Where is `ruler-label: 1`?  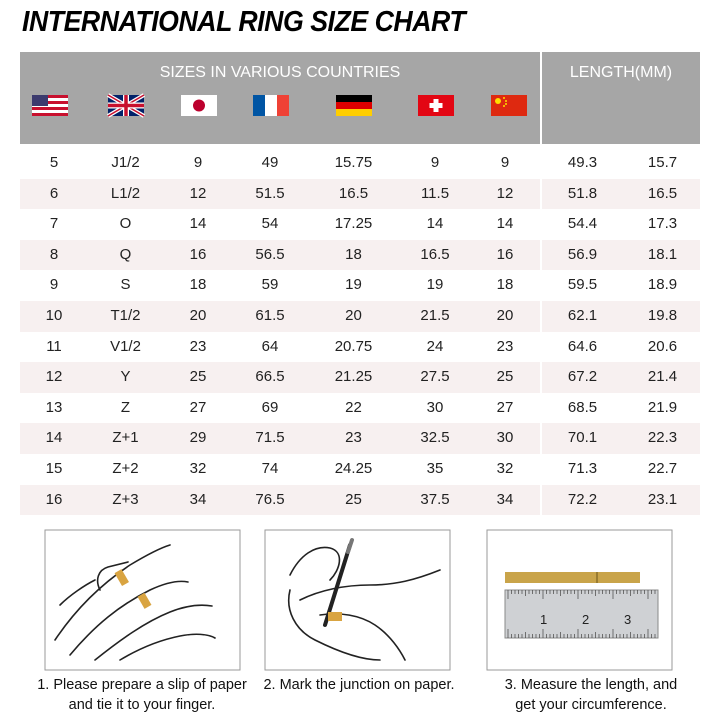 ruler-label: 1 is located at coordinates (543, 619).